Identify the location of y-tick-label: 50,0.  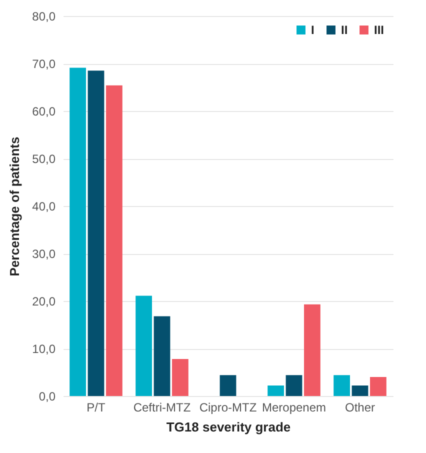
(44, 159).